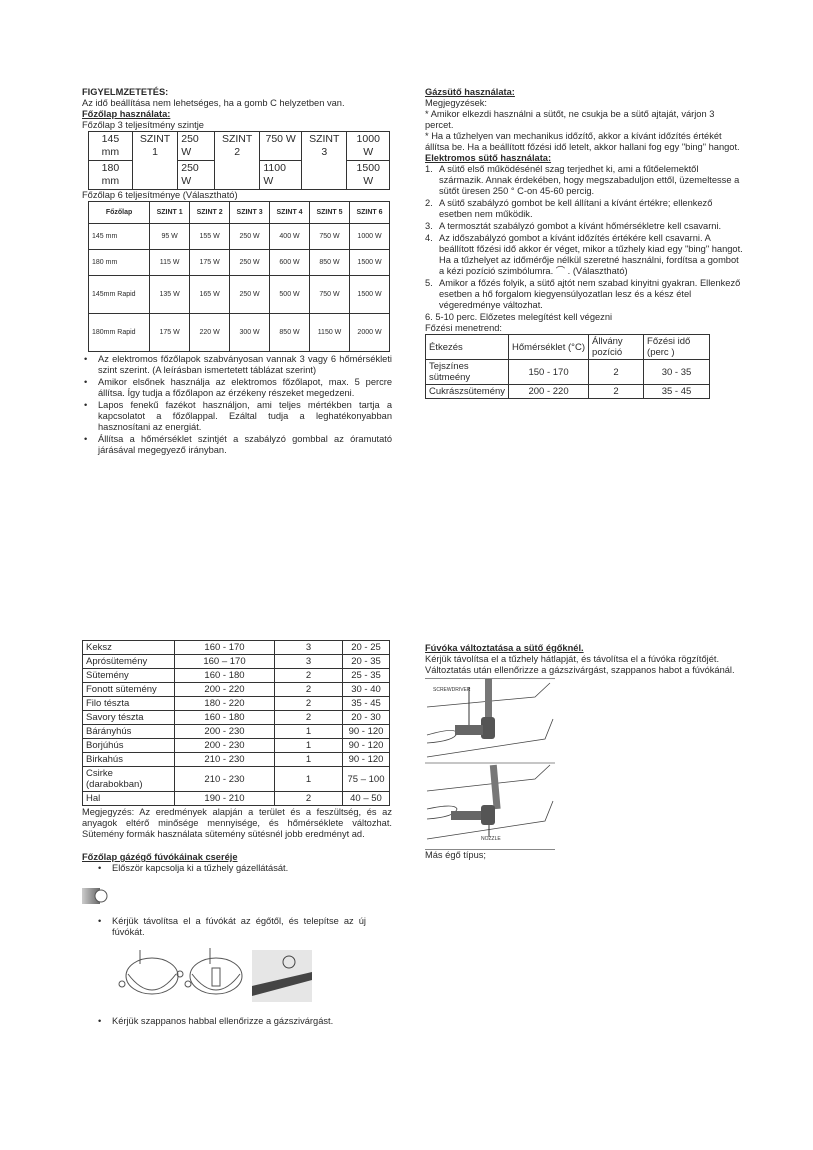 The height and width of the screenshot is (1150, 813). What do you see at coordinates (549, 372) in the screenshot?
I see `cell: 150 - 170` at bounding box center [549, 372].